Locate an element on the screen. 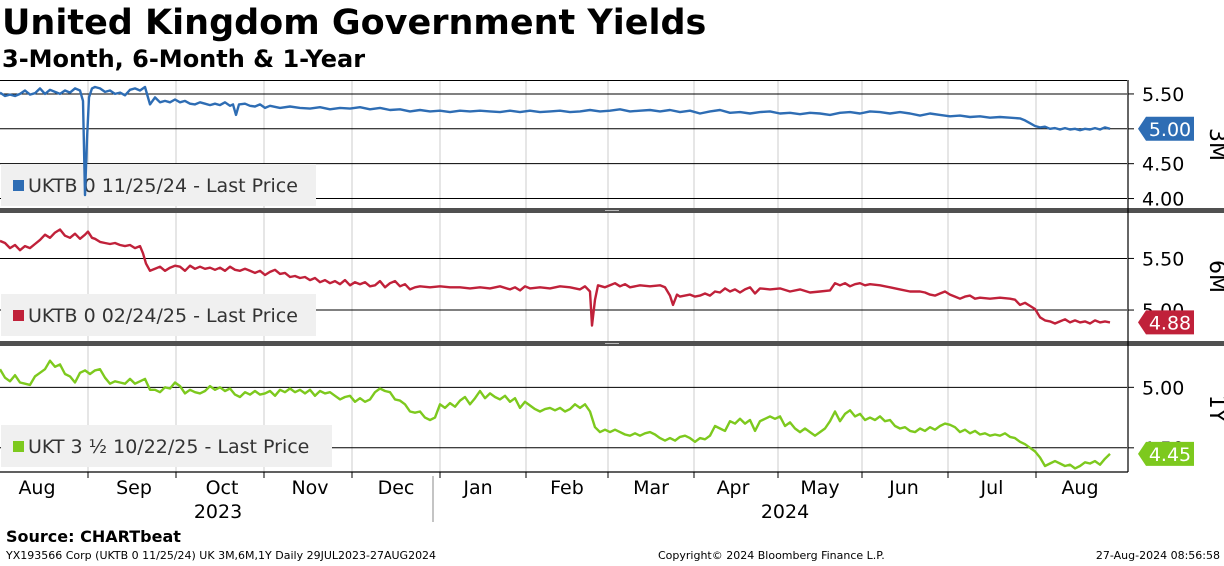 Image resolution: width=1224 pixels, height=566 pixels. panel-label-3M: 3M is located at coordinates (1214, 144).